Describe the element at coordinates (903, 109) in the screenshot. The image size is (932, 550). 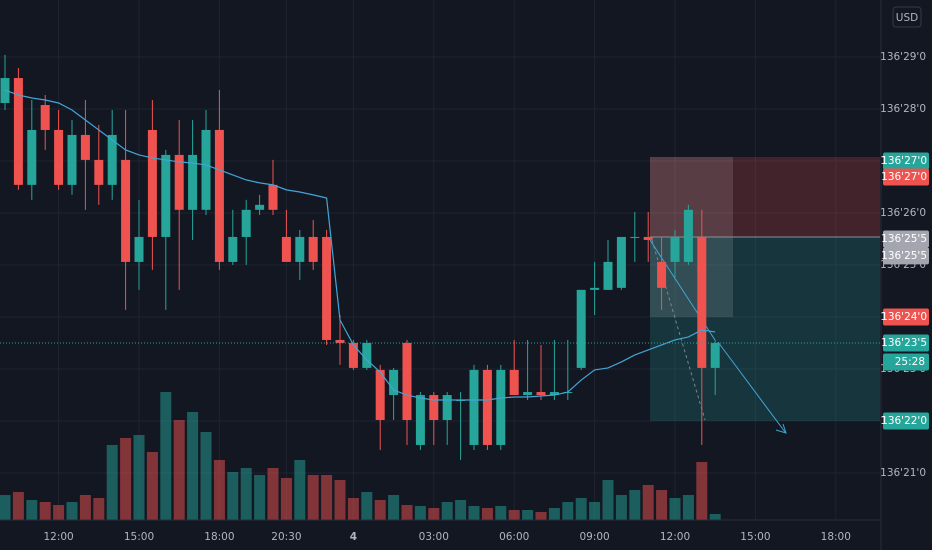
I see `y-tick-label: 136'28'0` at that location.